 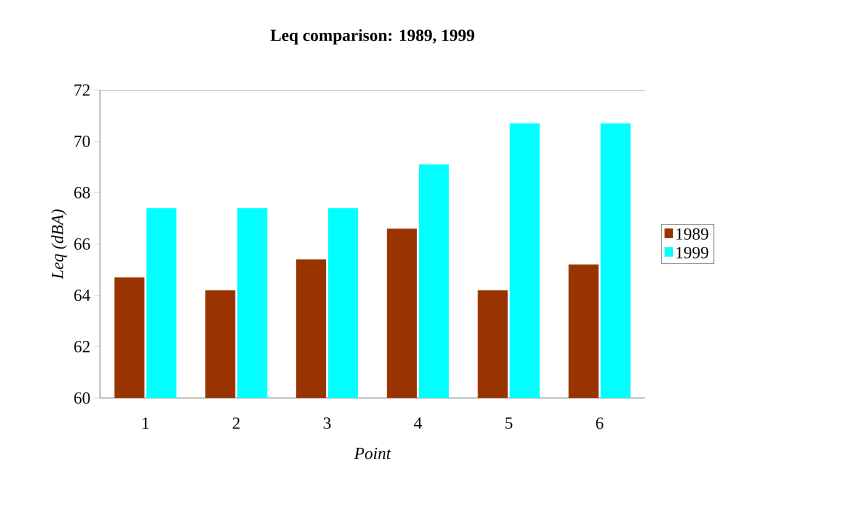 What do you see at coordinates (692, 234) in the screenshot?
I see `legend-label: 1989` at bounding box center [692, 234].